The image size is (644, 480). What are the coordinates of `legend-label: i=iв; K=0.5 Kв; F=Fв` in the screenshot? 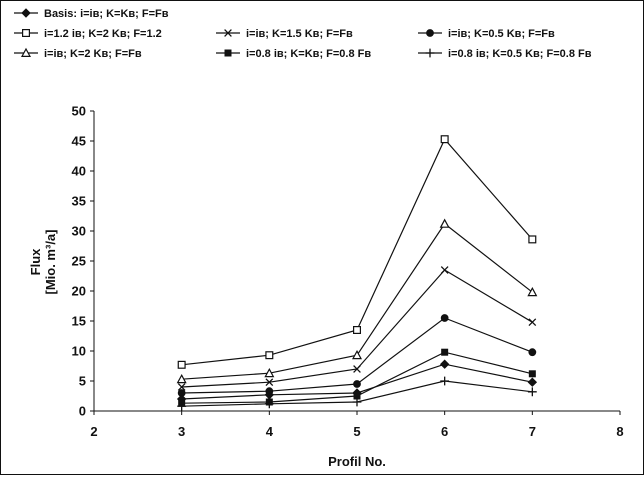 It's located at (501, 34).